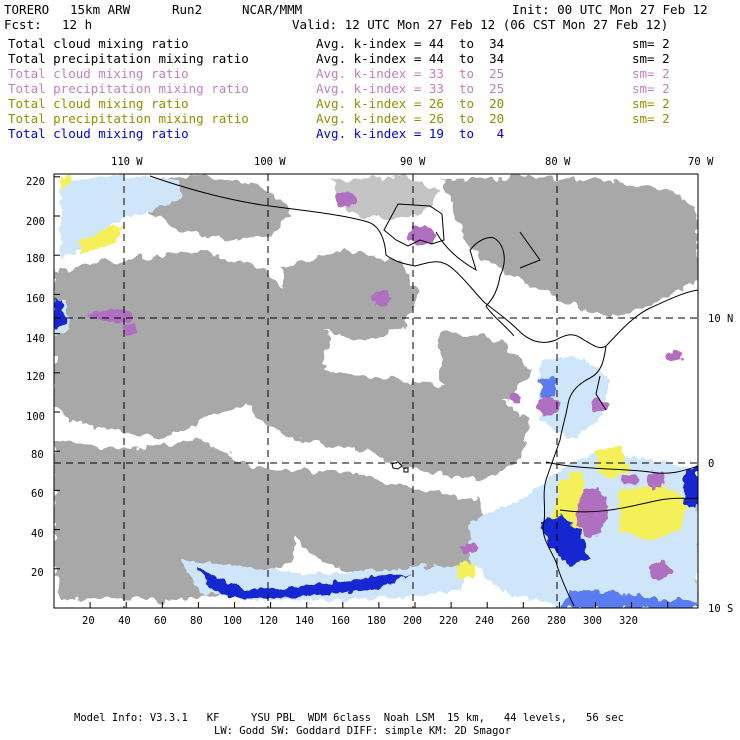 This screenshot has height=740, width=740. What do you see at coordinates (35, 339) in the screenshot?
I see `y-tick-label: 140` at bounding box center [35, 339].